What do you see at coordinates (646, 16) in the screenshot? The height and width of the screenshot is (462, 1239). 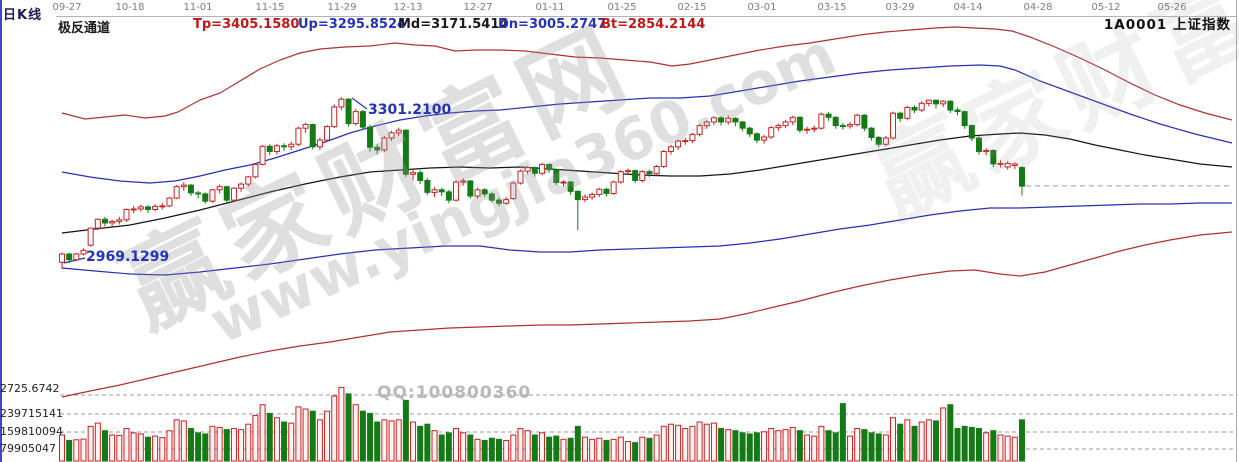 I see `chart-top-rule` at bounding box center [646, 16].